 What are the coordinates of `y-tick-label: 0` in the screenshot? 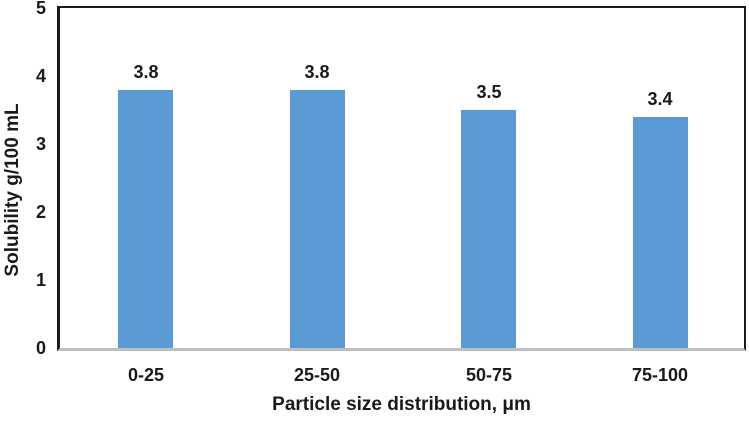 It's located at (40, 348).